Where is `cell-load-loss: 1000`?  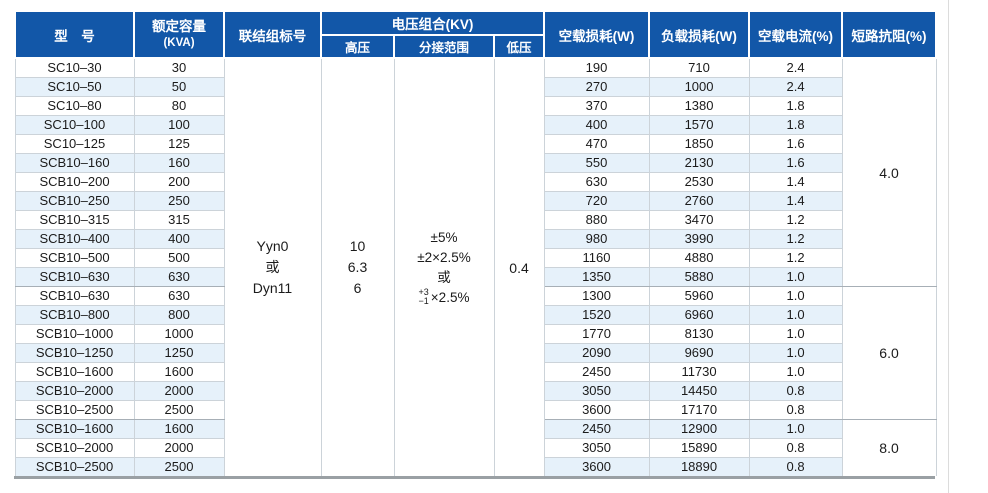
cell-load-loss: 1000 is located at coordinates (699, 87).